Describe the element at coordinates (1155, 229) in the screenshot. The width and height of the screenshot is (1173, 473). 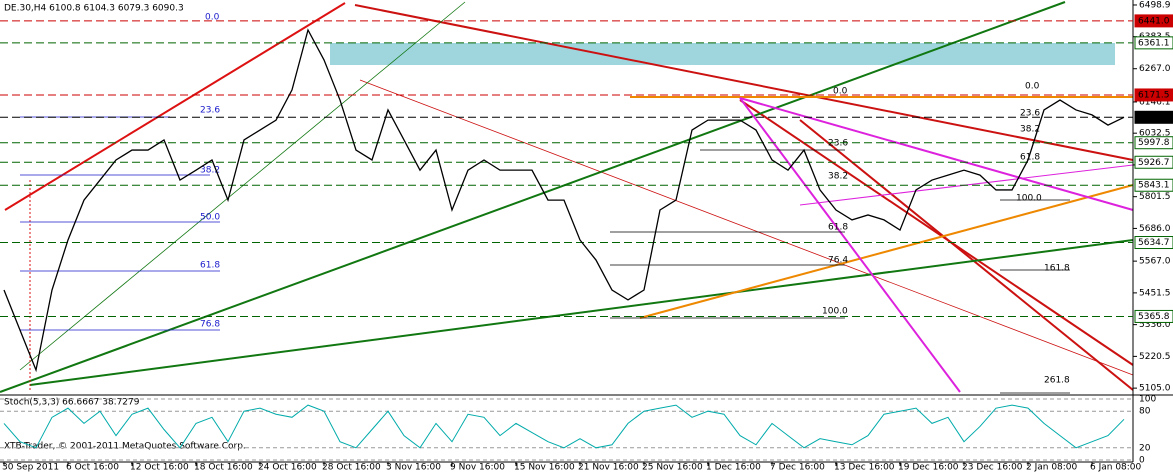
I see `y-tick-label: 5686.0` at that location.